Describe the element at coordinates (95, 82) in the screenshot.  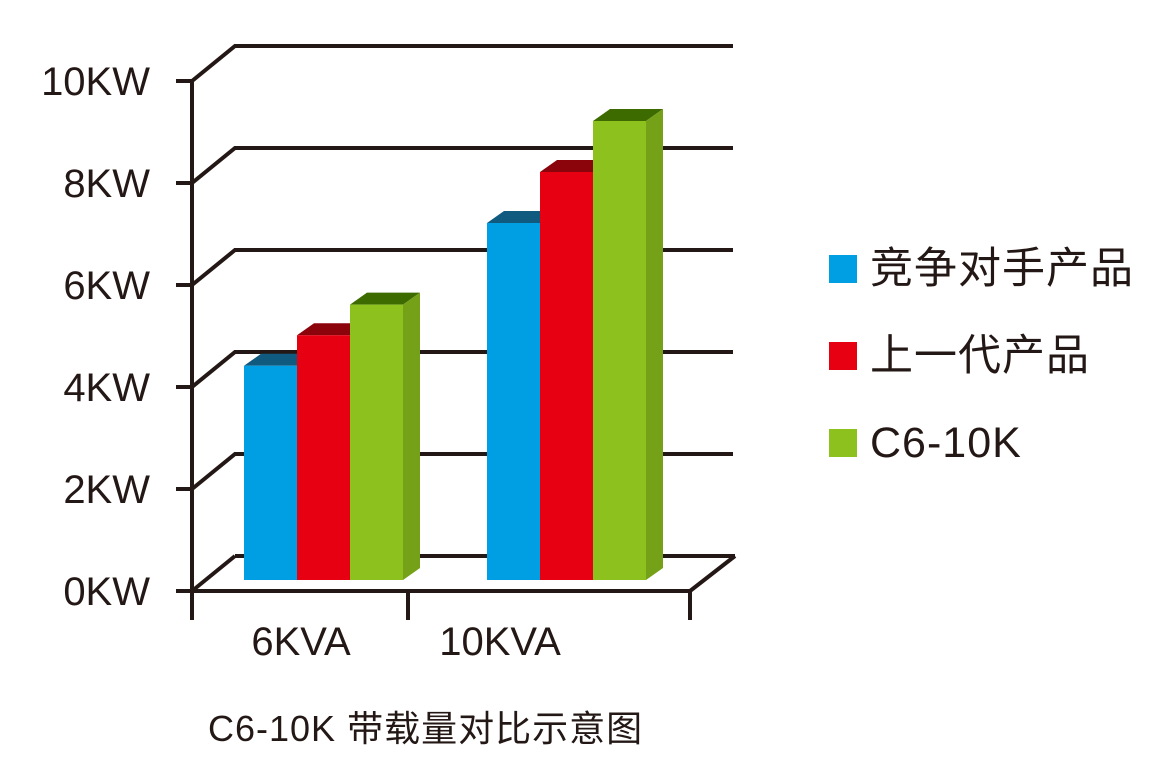
I see `y-tick-label-10KW: 10KW` at that location.